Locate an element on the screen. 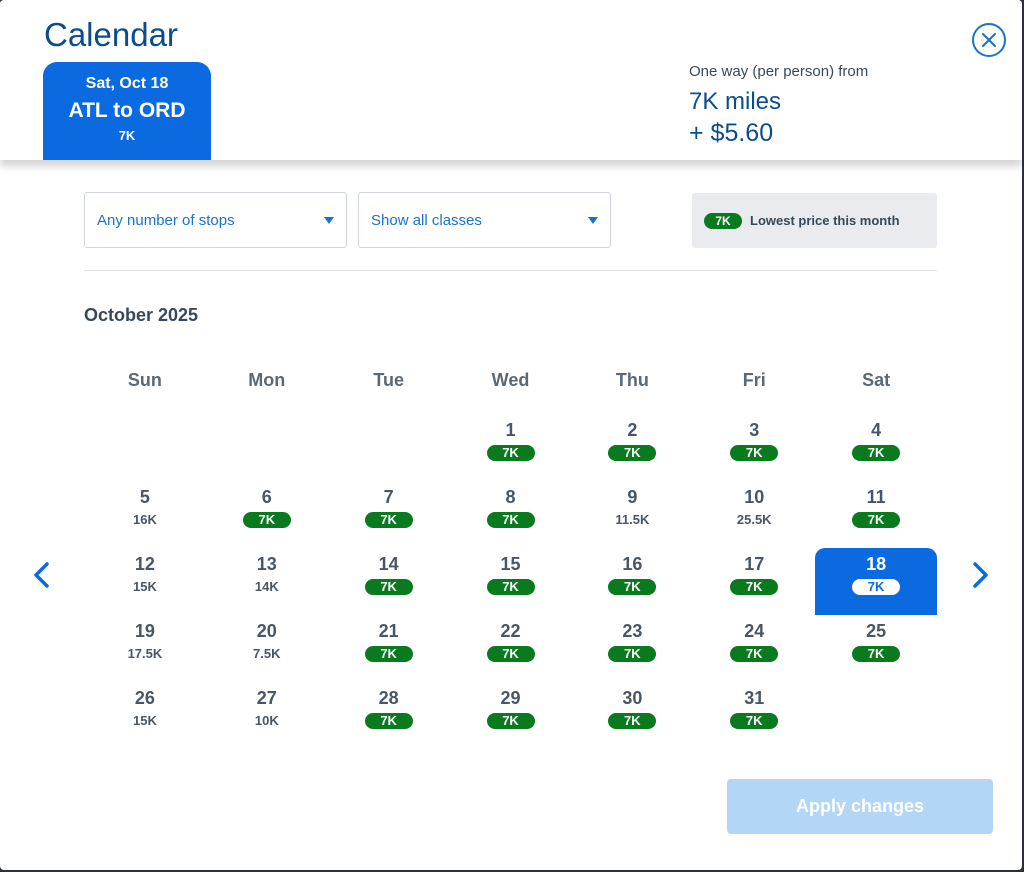 Image resolution: width=1024 pixels, height=872 pixels. day-number: 27 is located at coordinates (266, 698).